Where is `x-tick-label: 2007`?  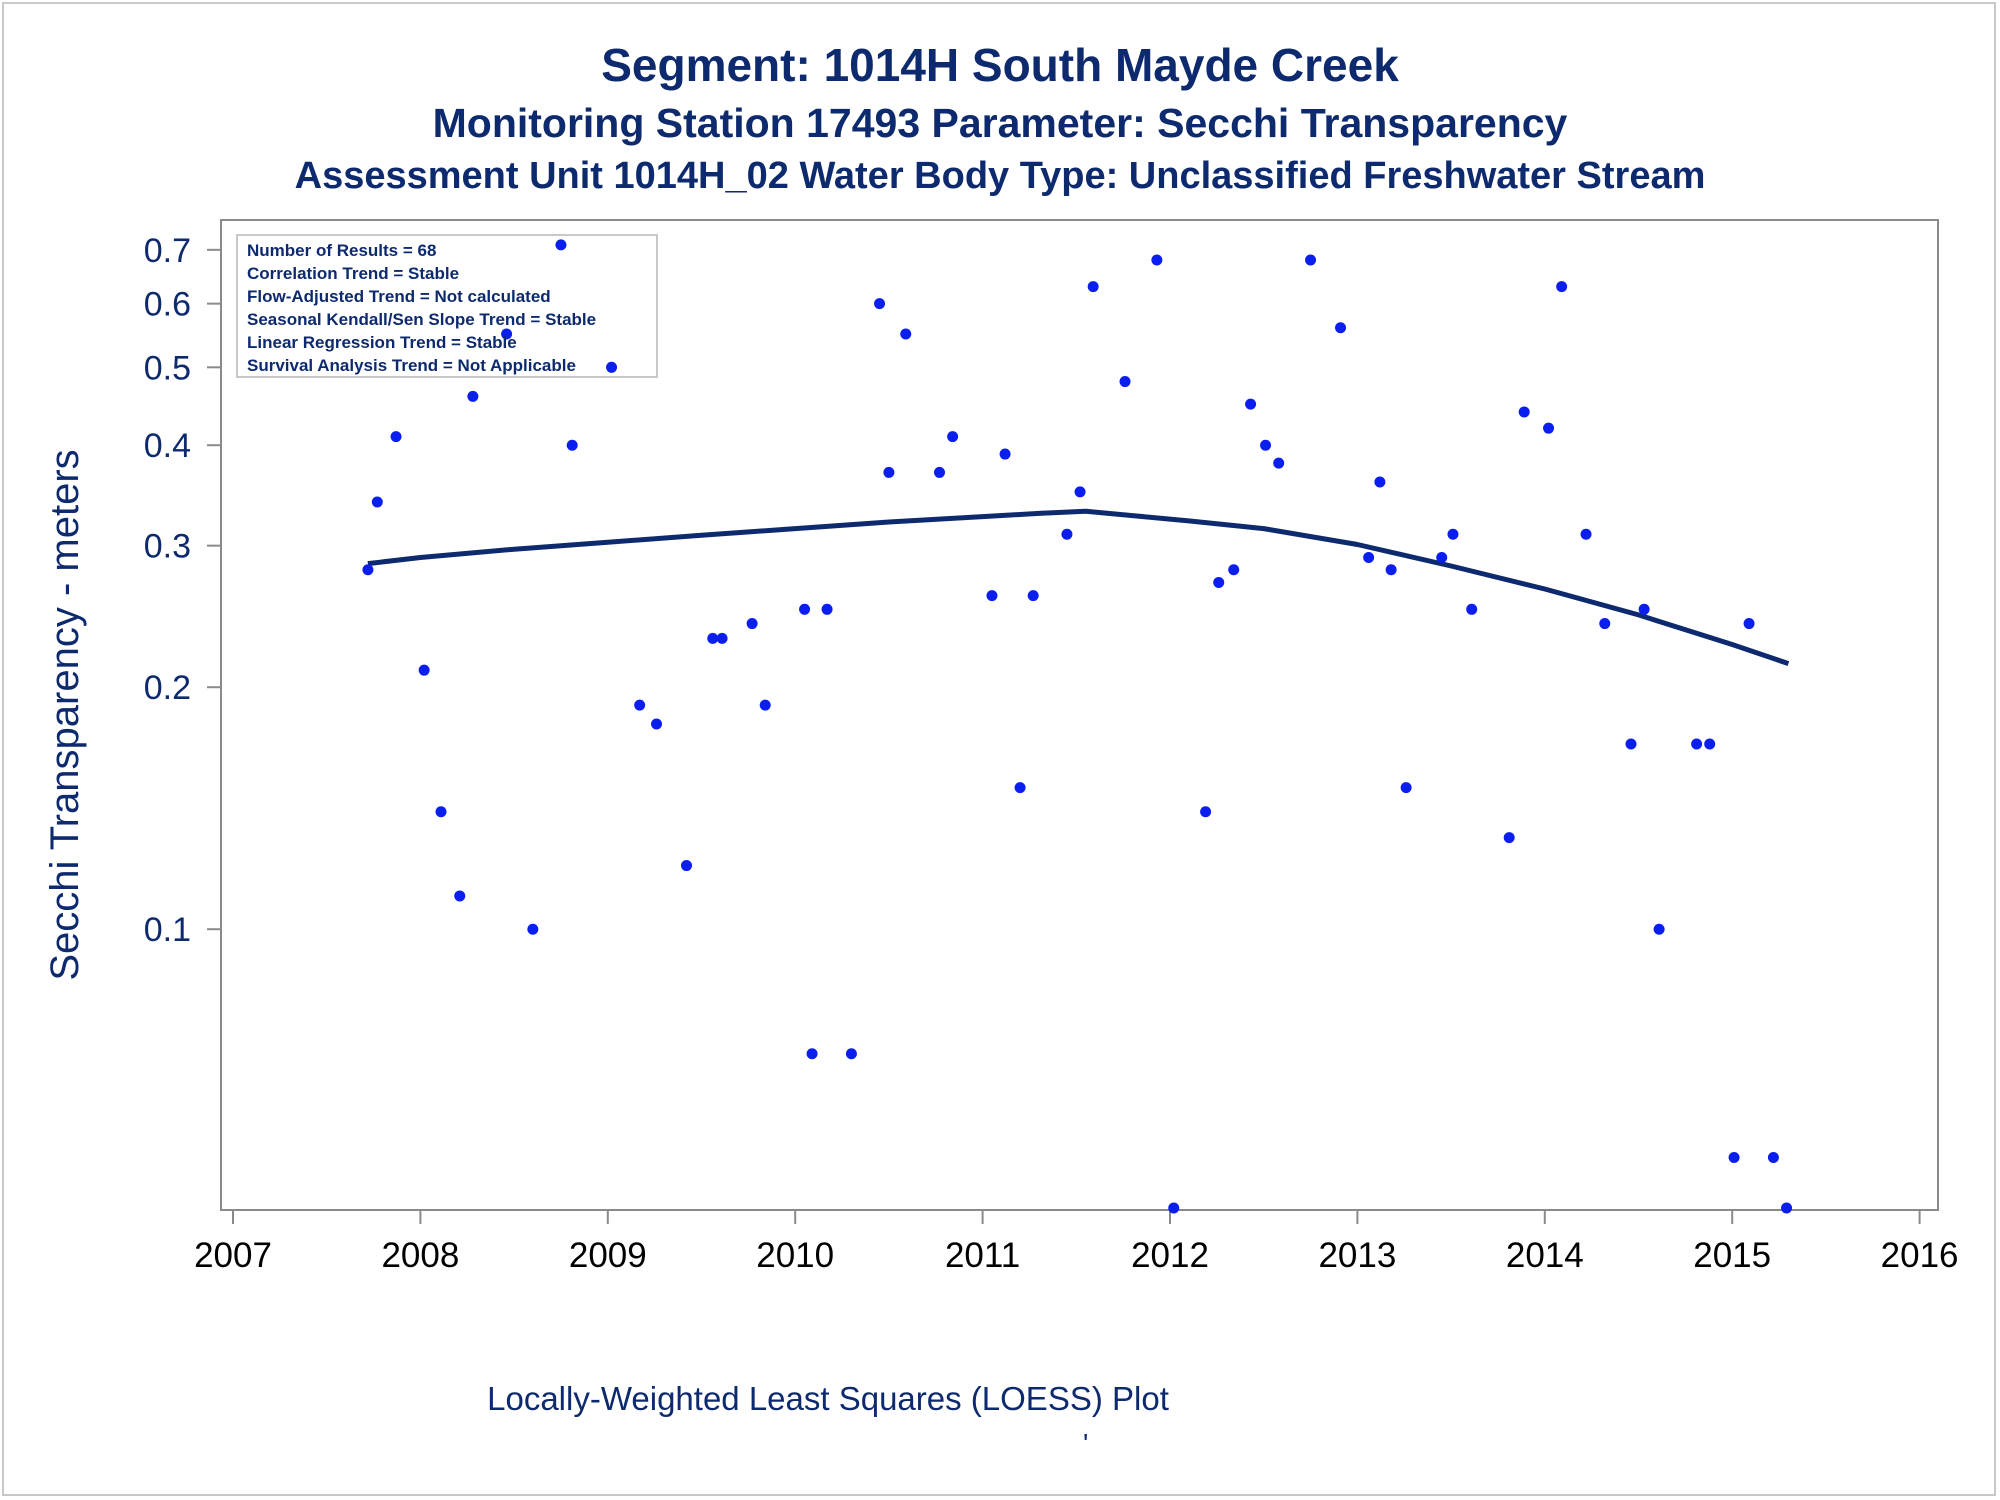
x-tick-label: 2007 is located at coordinates (233, 1255).